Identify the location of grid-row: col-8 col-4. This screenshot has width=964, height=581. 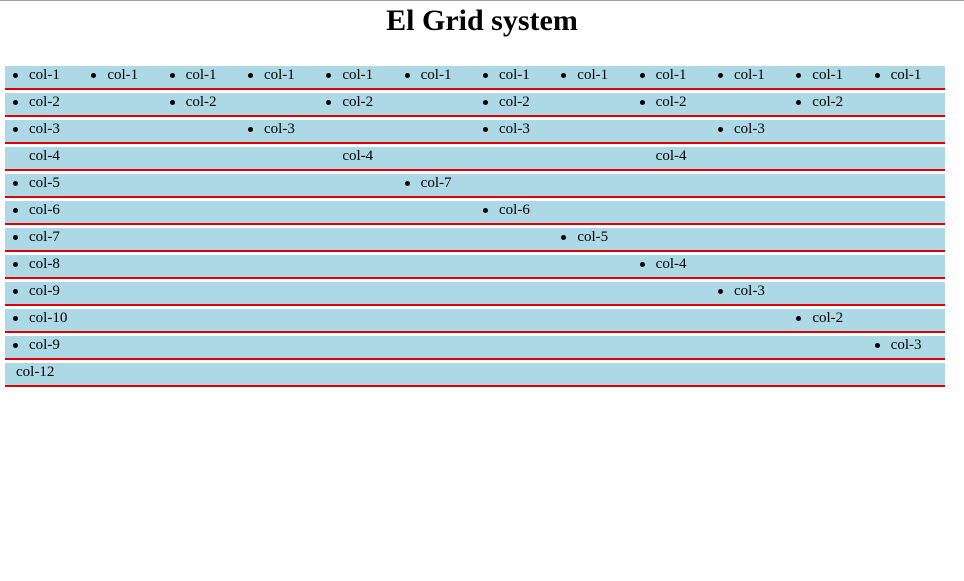
(475, 267).